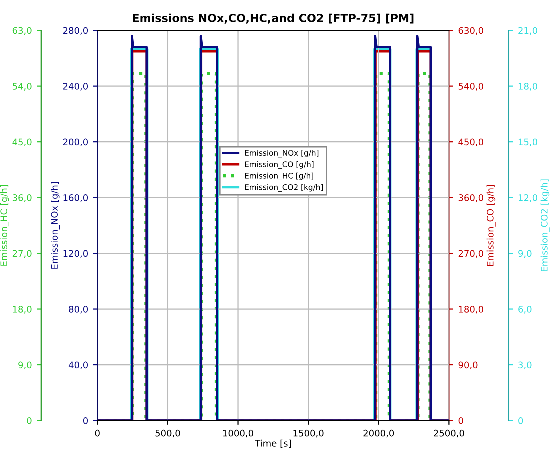  Describe the element at coordinates (22, 31) in the screenshot. I see `y3-tick-label: 63,0` at that location.